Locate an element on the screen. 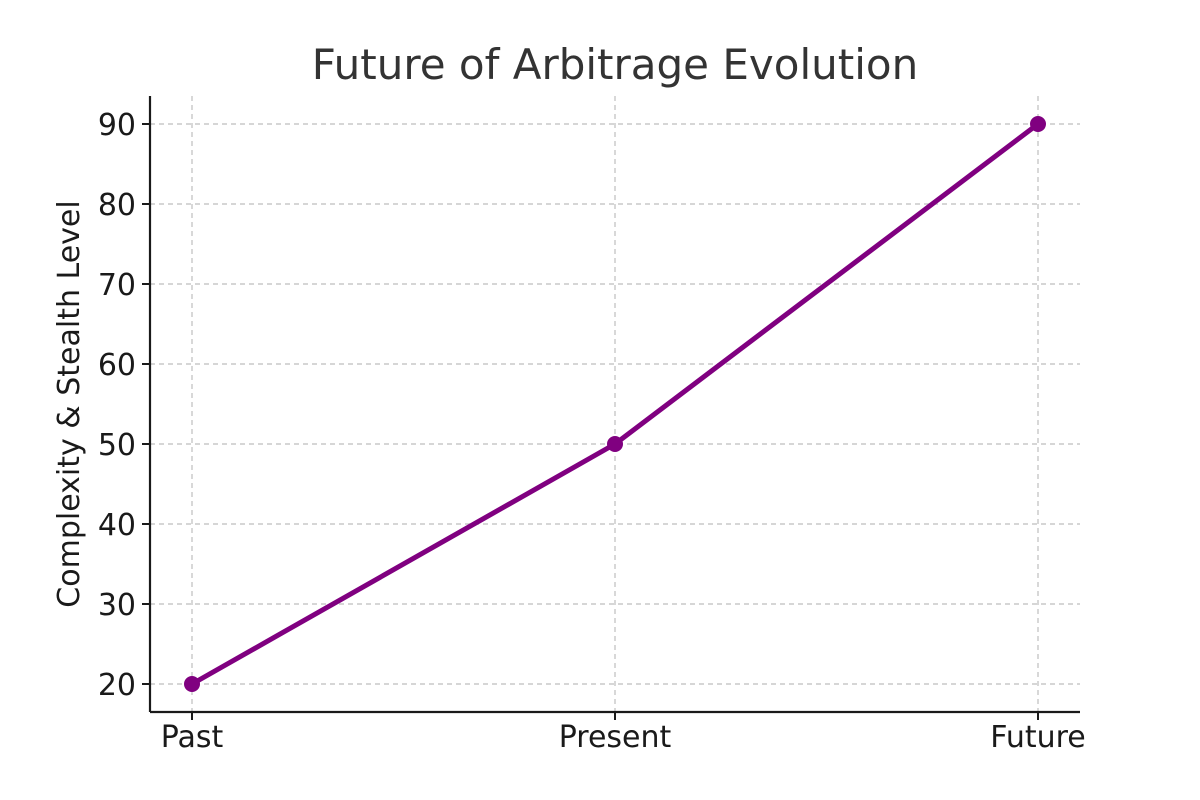  chart-title: Future of Arbitrage Evolution is located at coordinates (615, 64).